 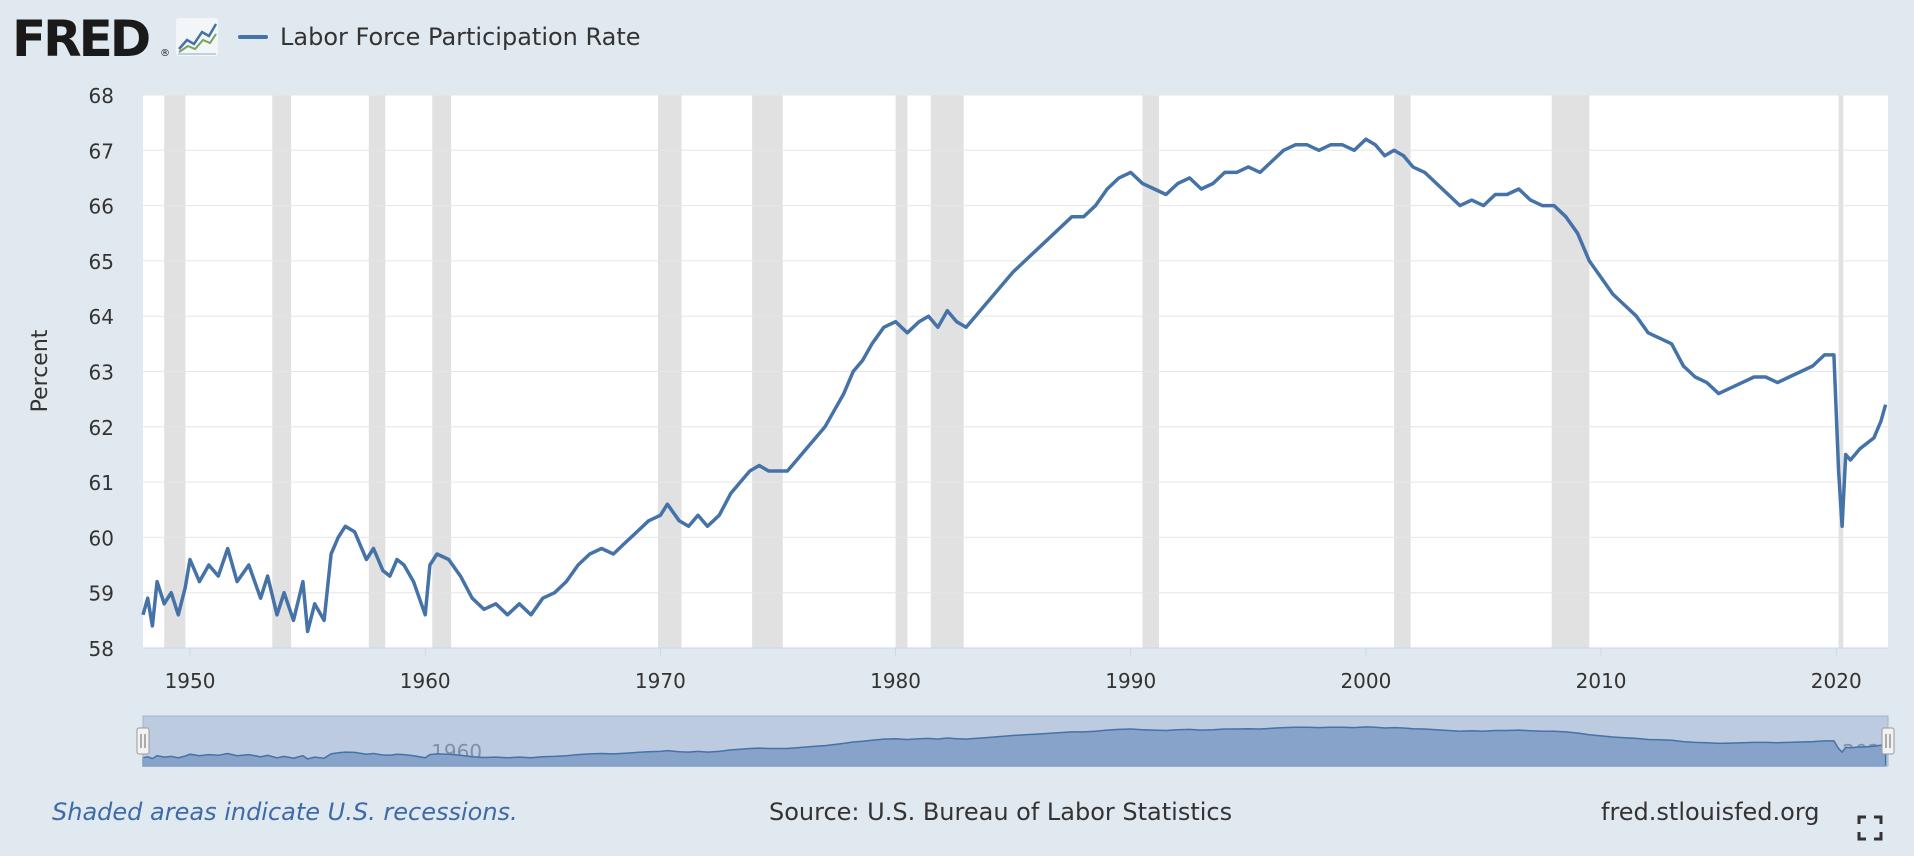 I want to click on y-tick-label: 66, so click(x=101, y=207).